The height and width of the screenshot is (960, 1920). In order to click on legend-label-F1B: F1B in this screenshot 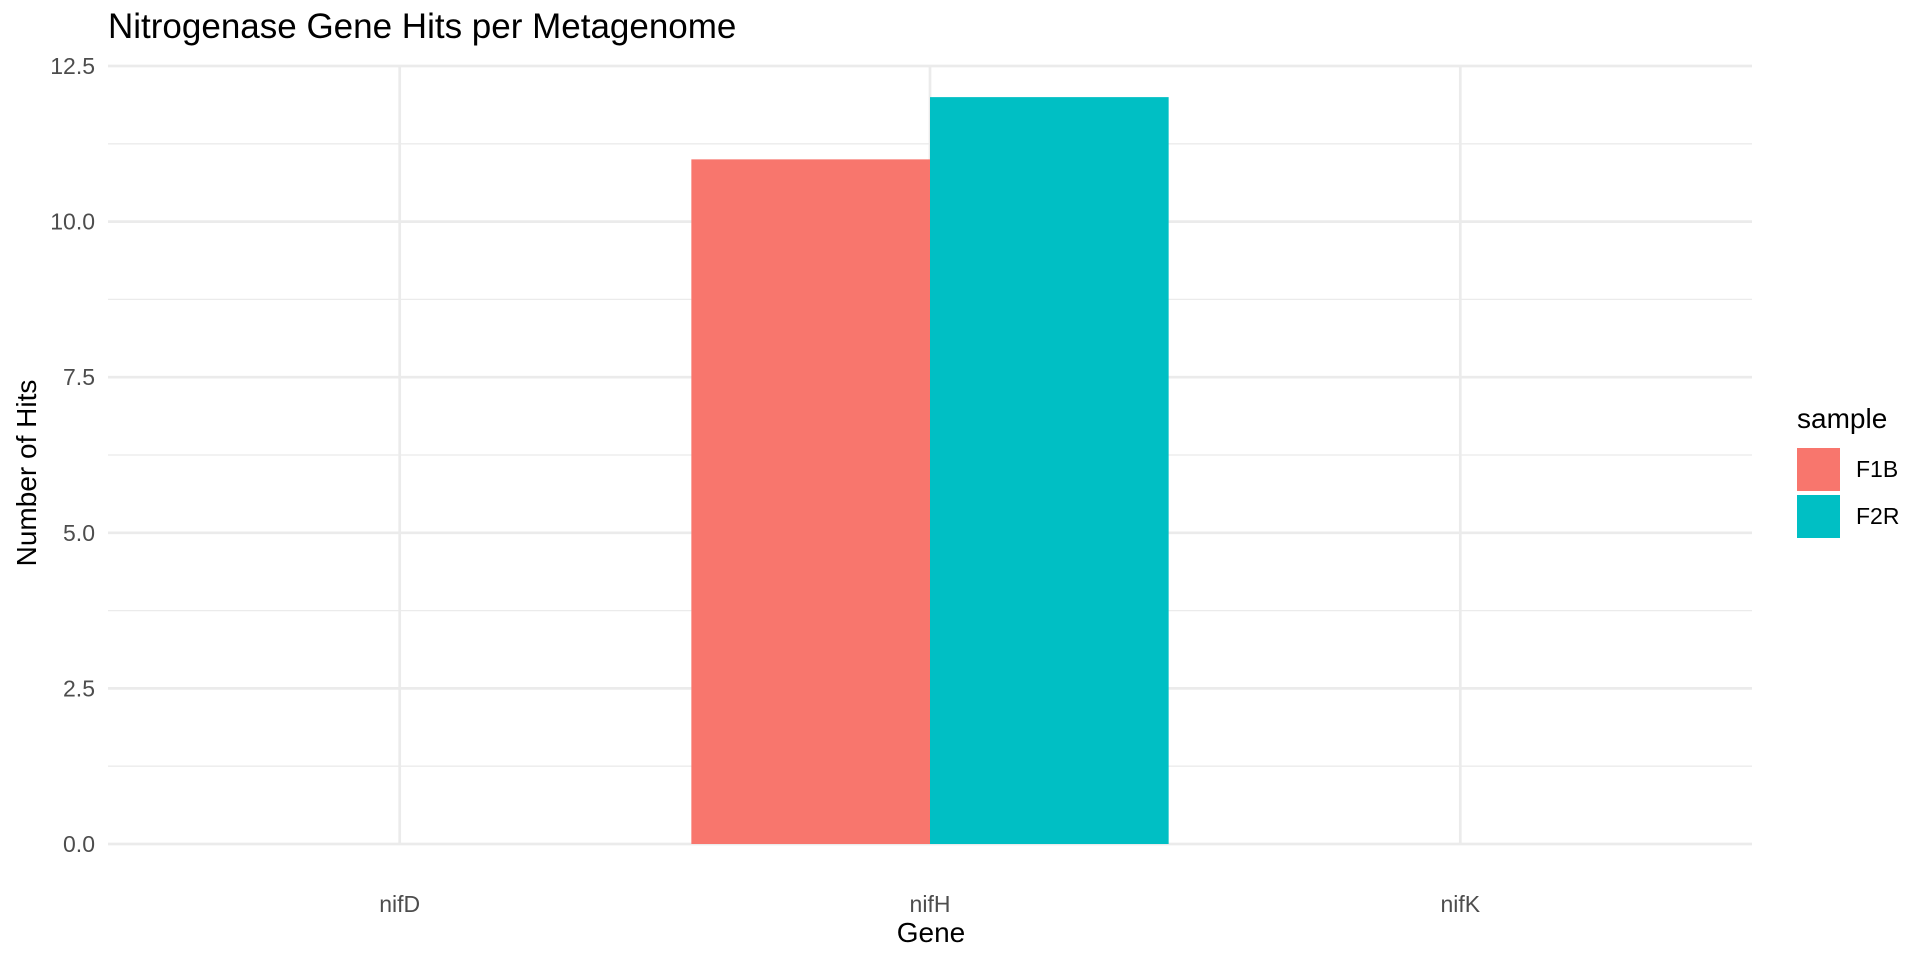, I will do `click(1877, 469)`.